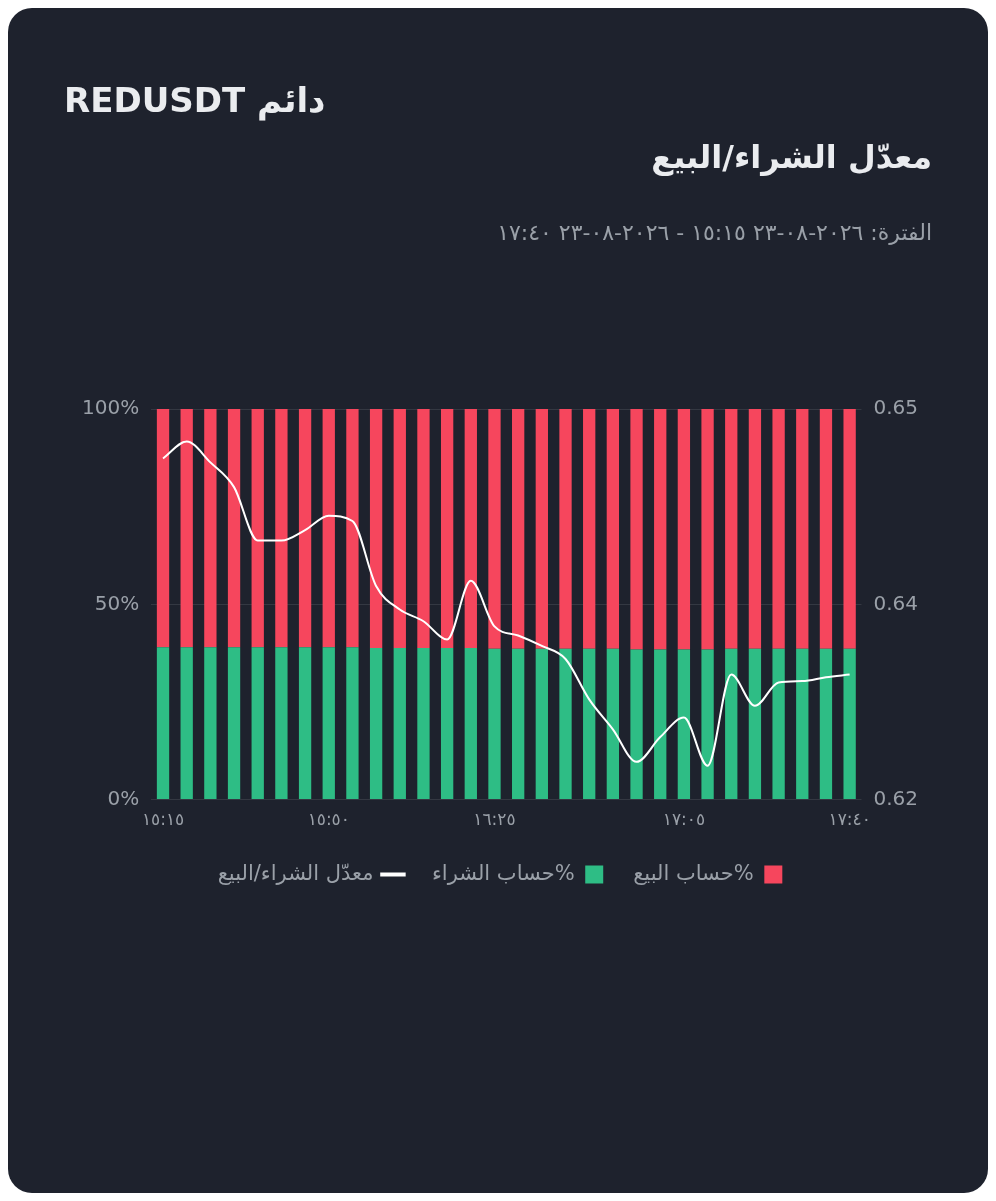 Image resolution: width=996 pixels, height=1201 pixels. What do you see at coordinates (895, 602) in the screenshot?
I see `y2-tick-label: 0.64` at bounding box center [895, 602].